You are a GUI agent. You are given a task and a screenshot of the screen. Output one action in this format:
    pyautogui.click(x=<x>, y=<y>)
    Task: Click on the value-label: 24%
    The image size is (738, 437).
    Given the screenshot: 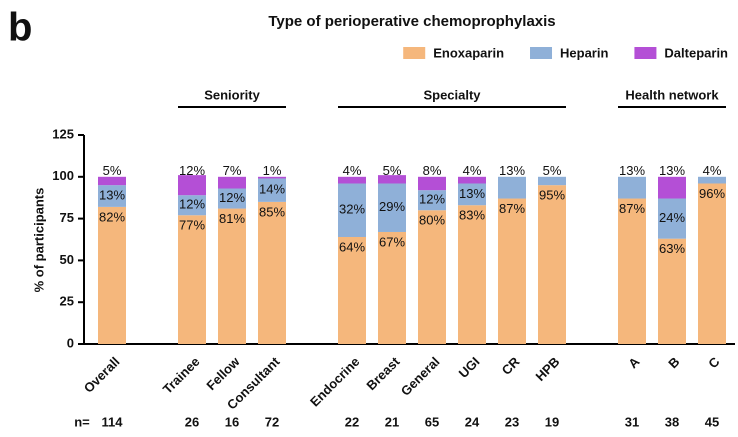 What is the action you would take?
    pyautogui.click(x=672, y=217)
    